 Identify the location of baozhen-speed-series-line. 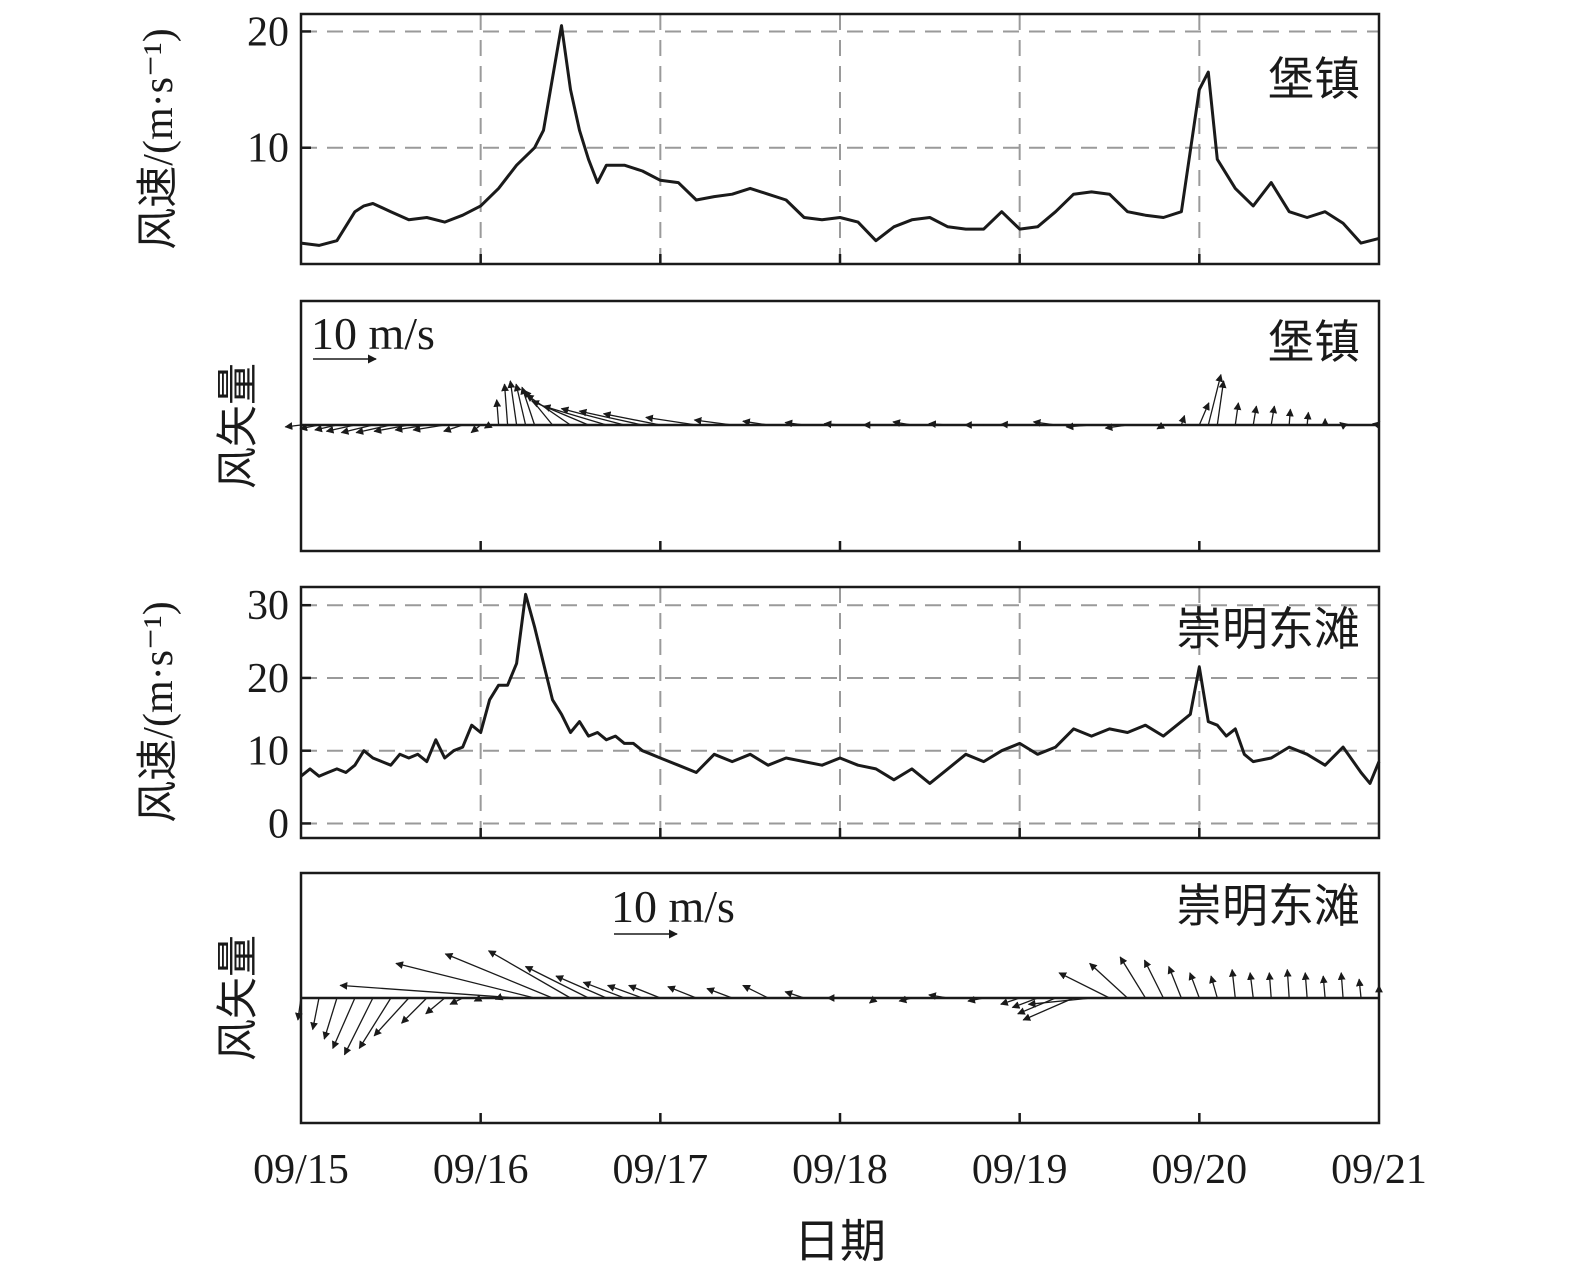
(840, 135).